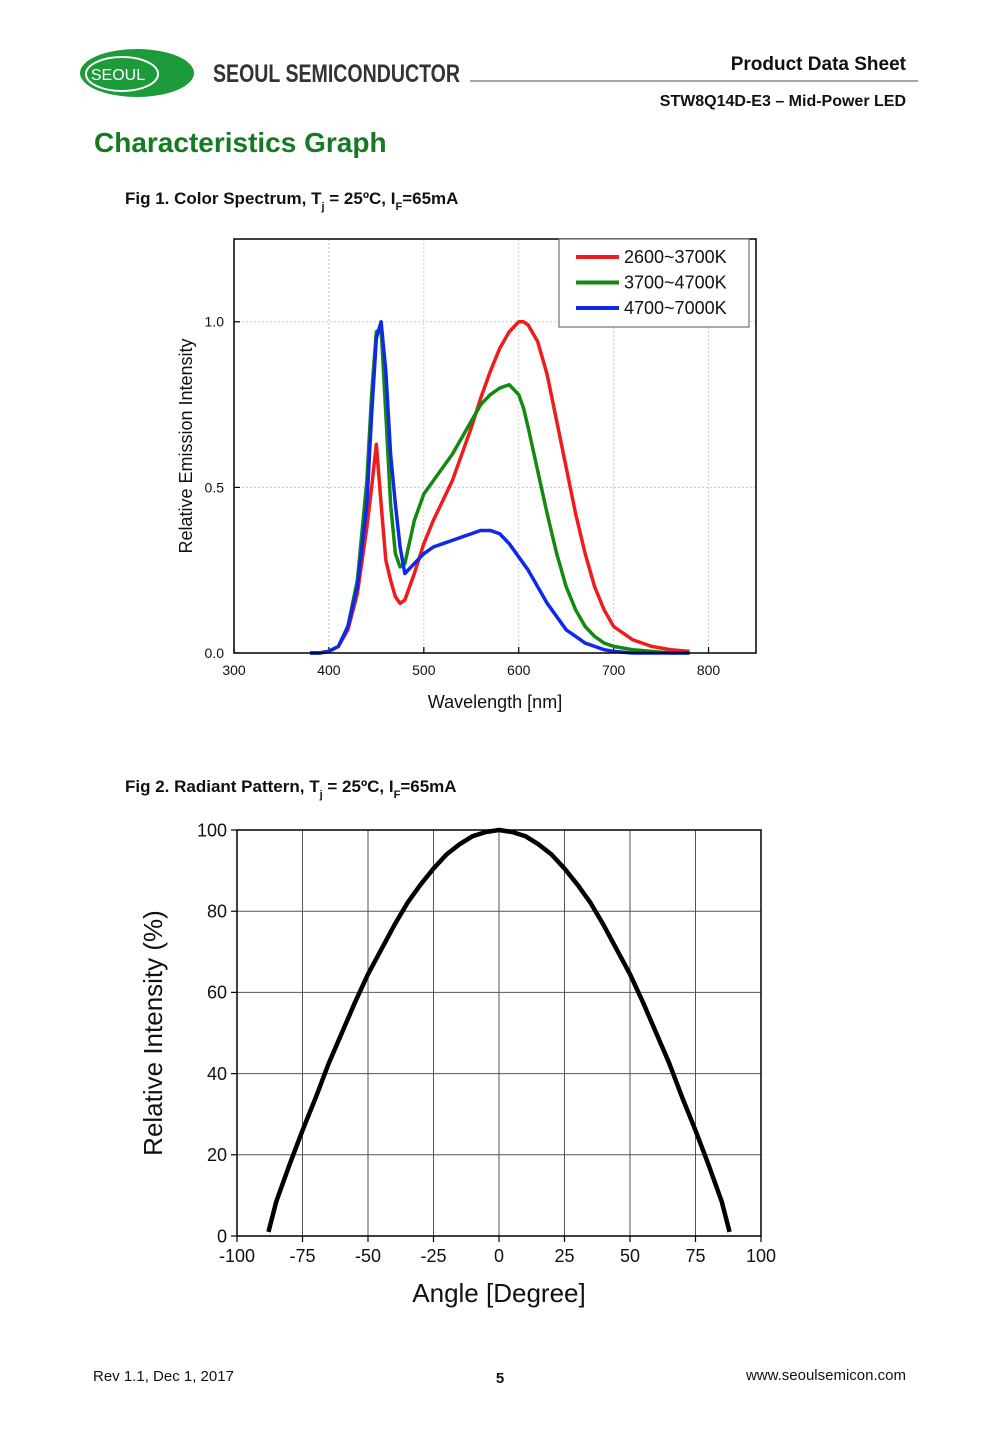  What do you see at coordinates (212, 830) in the screenshot?
I see `y-tick-label: 100` at bounding box center [212, 830].